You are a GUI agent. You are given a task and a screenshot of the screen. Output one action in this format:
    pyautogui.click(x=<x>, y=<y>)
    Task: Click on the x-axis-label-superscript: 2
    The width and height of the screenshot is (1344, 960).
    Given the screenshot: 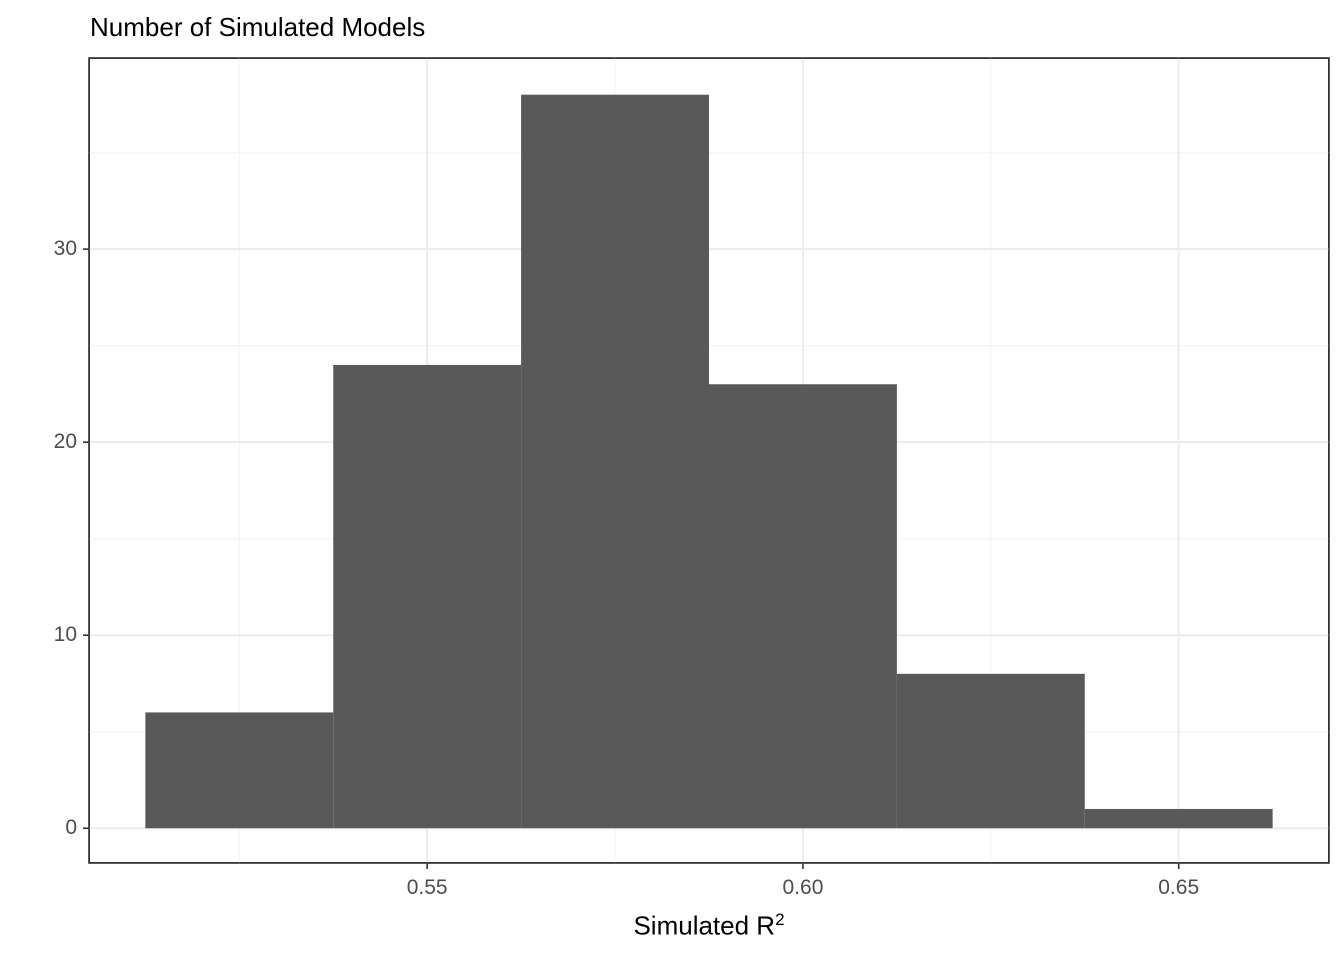 What is the action you would take?
    pyautogui.click(x=780, y=919)
    